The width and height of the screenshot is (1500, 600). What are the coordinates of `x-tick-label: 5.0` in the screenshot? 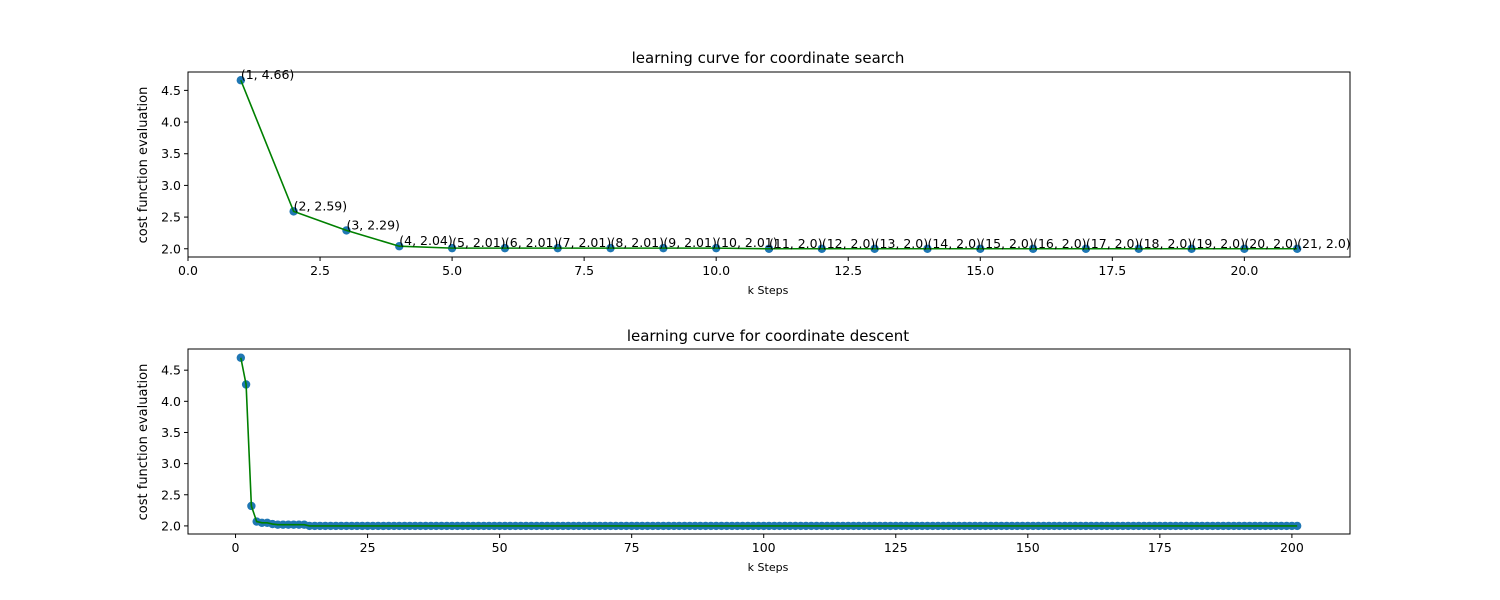 It's located at (452, 270).